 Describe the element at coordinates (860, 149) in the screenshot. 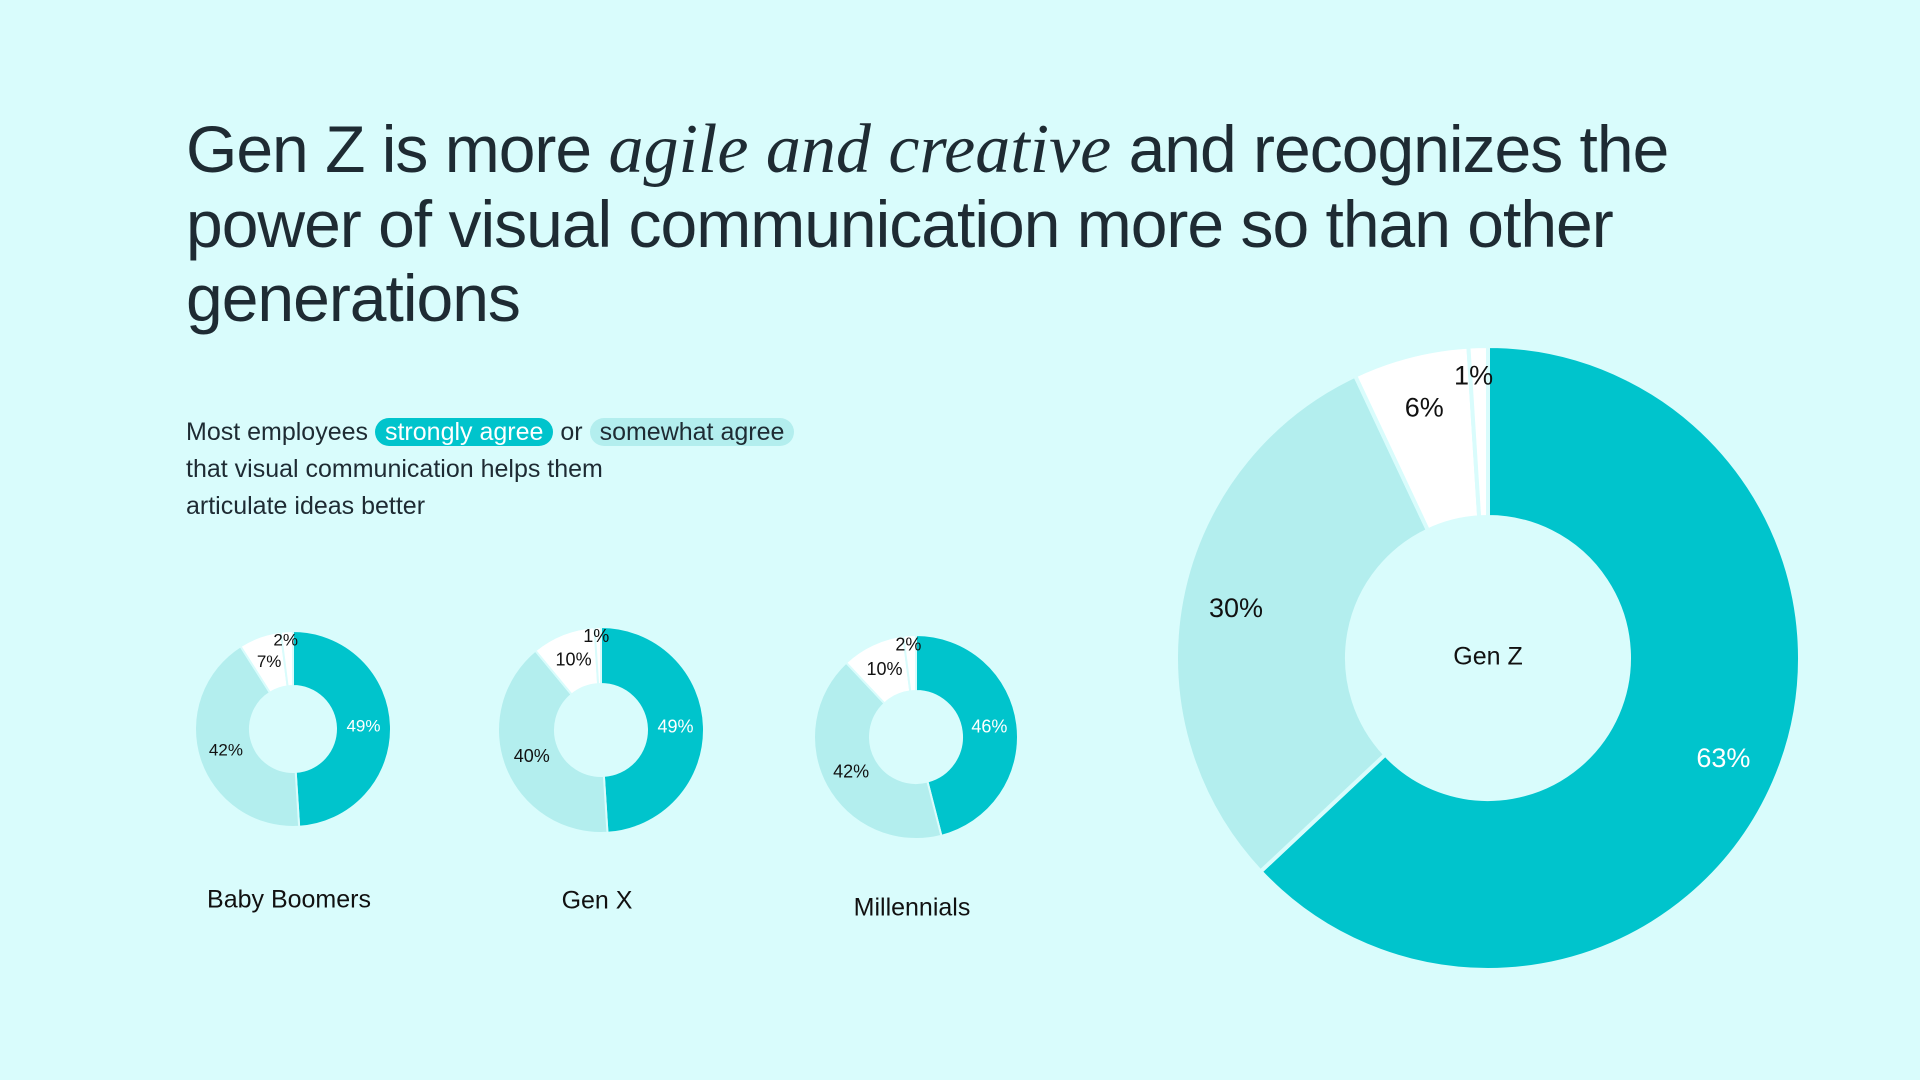

I see `headline-emphasis: agile and creative` at that location.